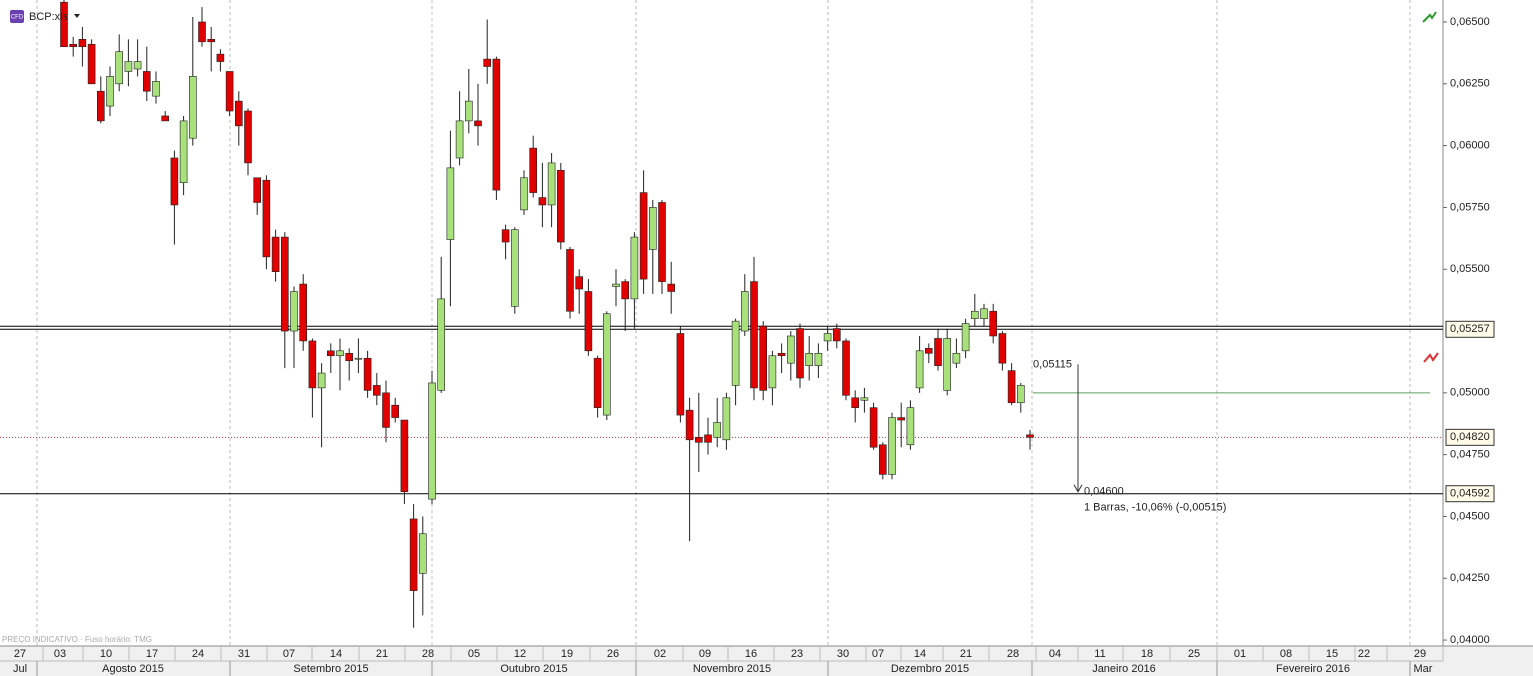  Describe the element at coordinates (152, 654) in the screenshot. I see `x-tick-label: 17` at that location.